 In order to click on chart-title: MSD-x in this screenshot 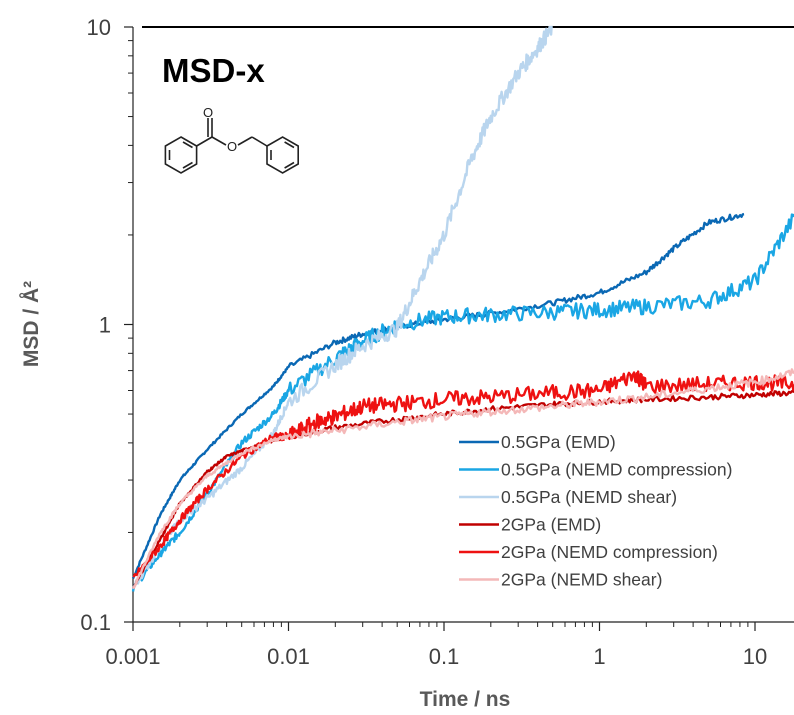, I will do `click(213, 70)`.